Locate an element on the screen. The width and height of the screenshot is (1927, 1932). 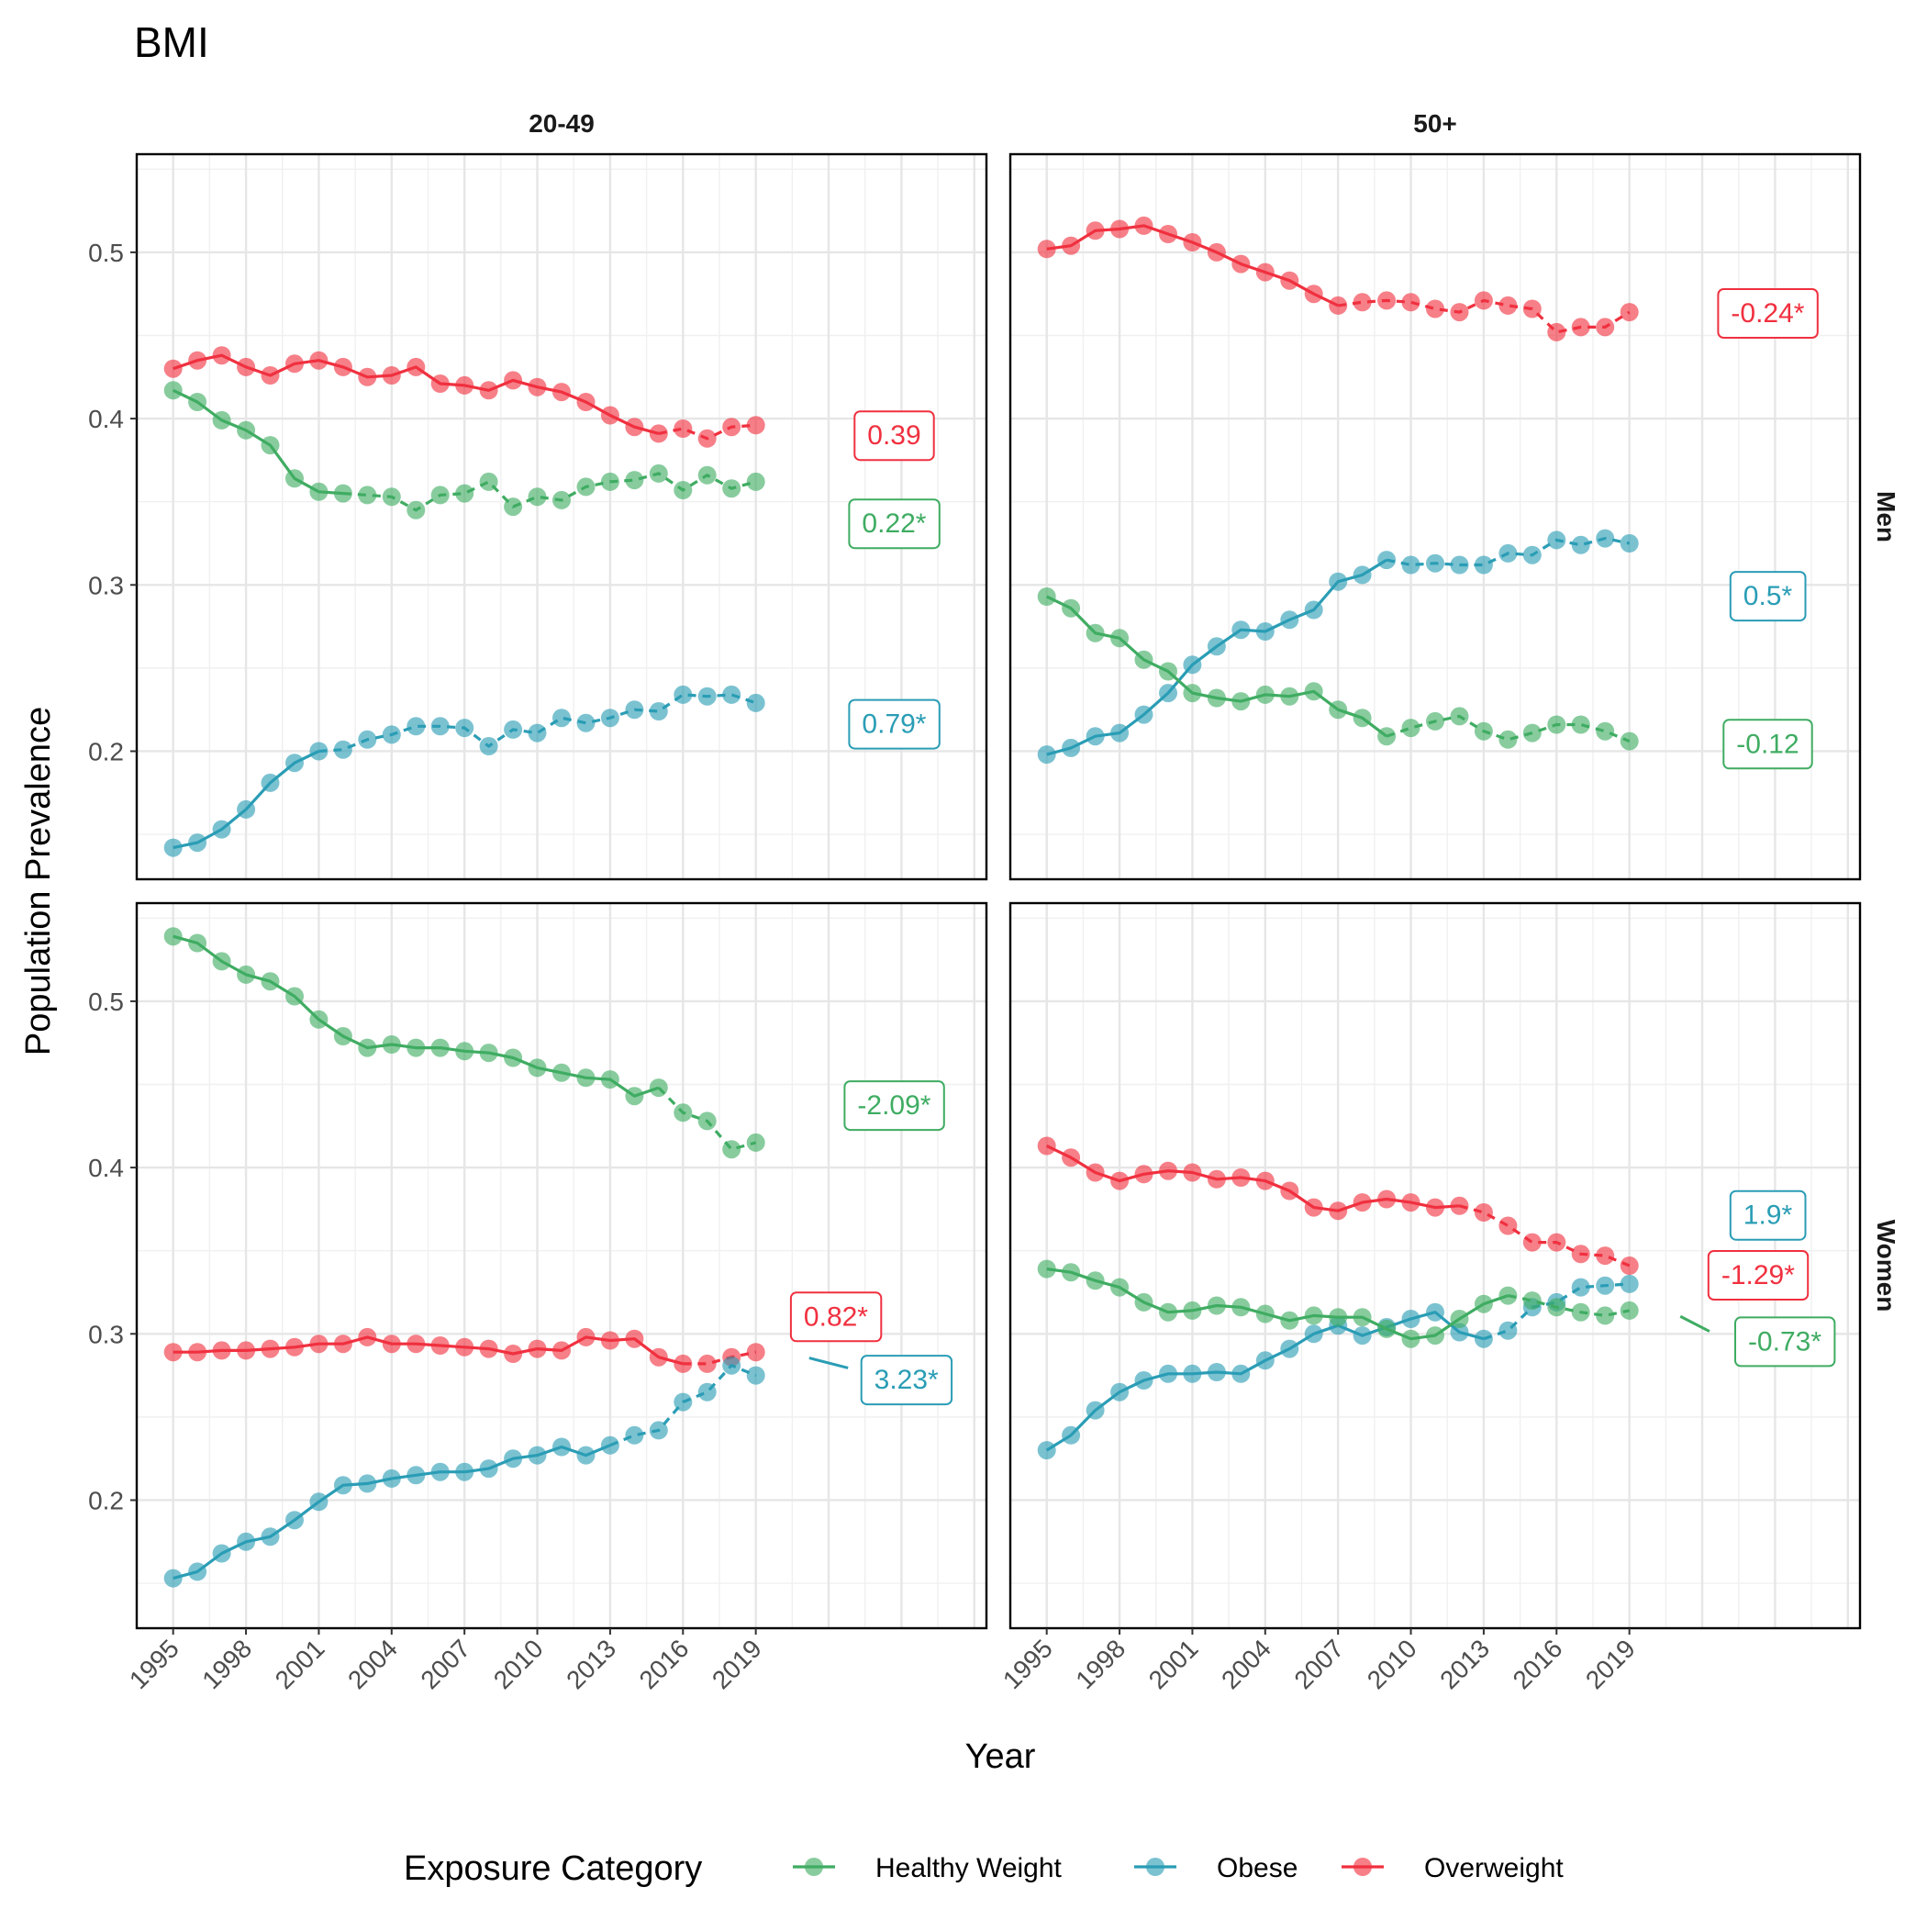
trend-label-text: -2.09* is located at coordinates (893, 1105).